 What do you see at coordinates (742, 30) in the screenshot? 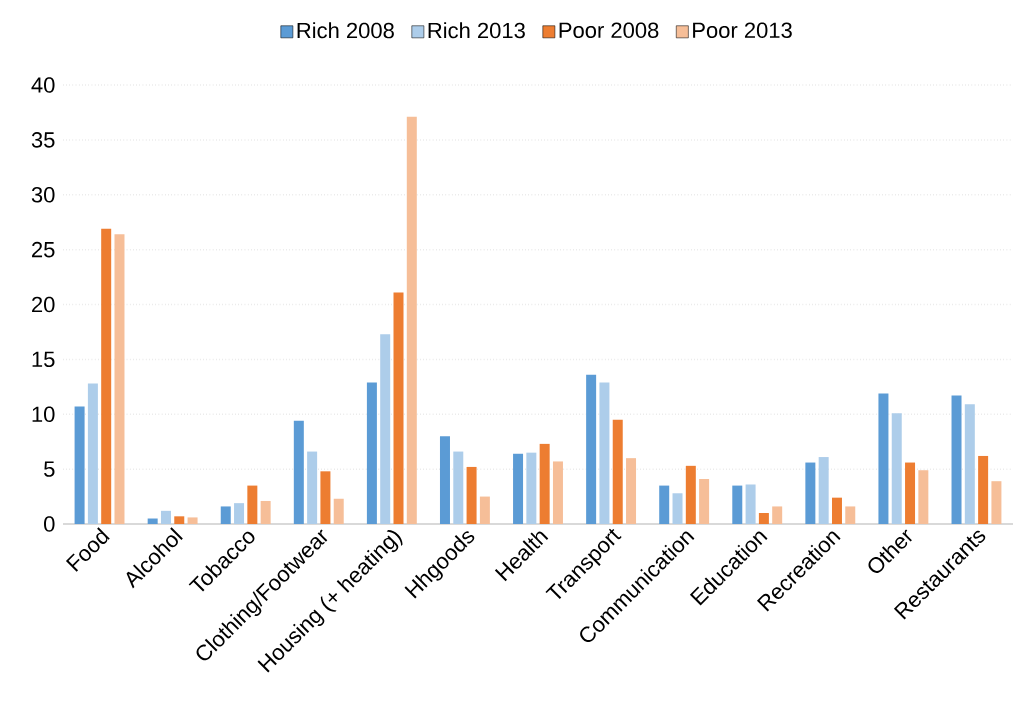
I see `legend-label: Poor 2013` at bounding box center [742, 30].